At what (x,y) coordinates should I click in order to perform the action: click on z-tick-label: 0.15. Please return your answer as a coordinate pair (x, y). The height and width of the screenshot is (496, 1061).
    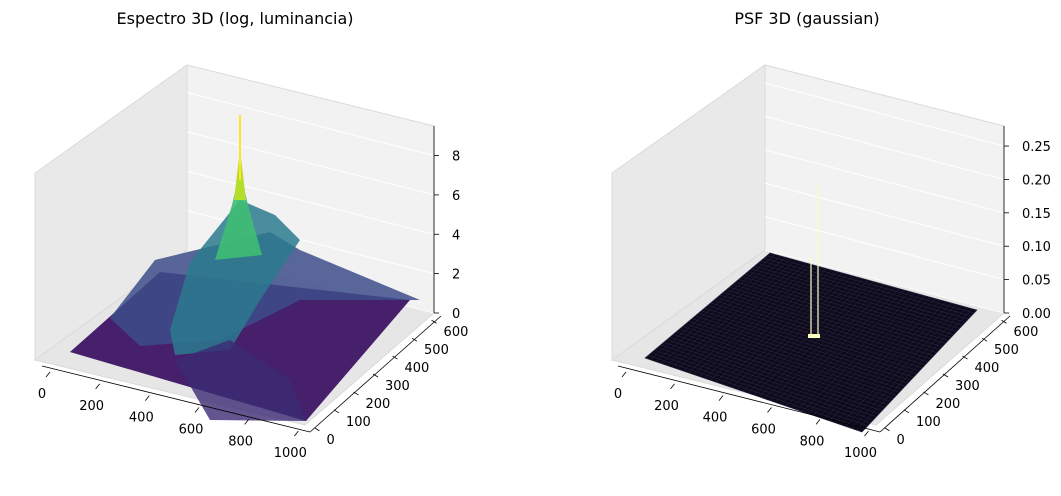
    Looking at the image, I should click on (1036, 214).